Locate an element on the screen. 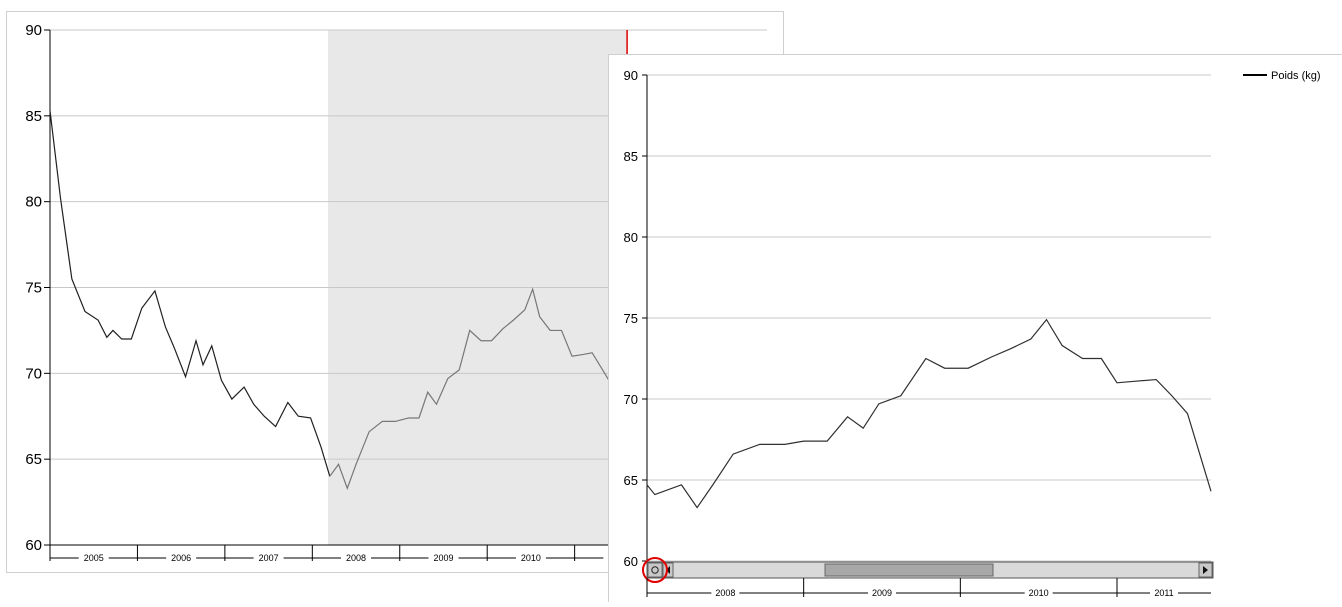 The height and width of the screenshot is (607, 1342). highlight-circle is located at coordinates (655, 570).